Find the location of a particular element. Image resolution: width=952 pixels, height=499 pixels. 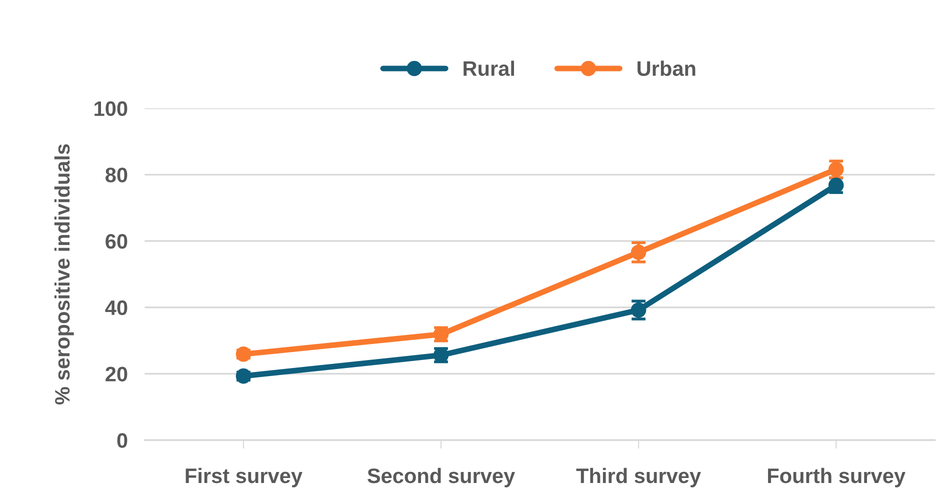

x-tick-label: Fourth survey is located at coordinates (837, 478).